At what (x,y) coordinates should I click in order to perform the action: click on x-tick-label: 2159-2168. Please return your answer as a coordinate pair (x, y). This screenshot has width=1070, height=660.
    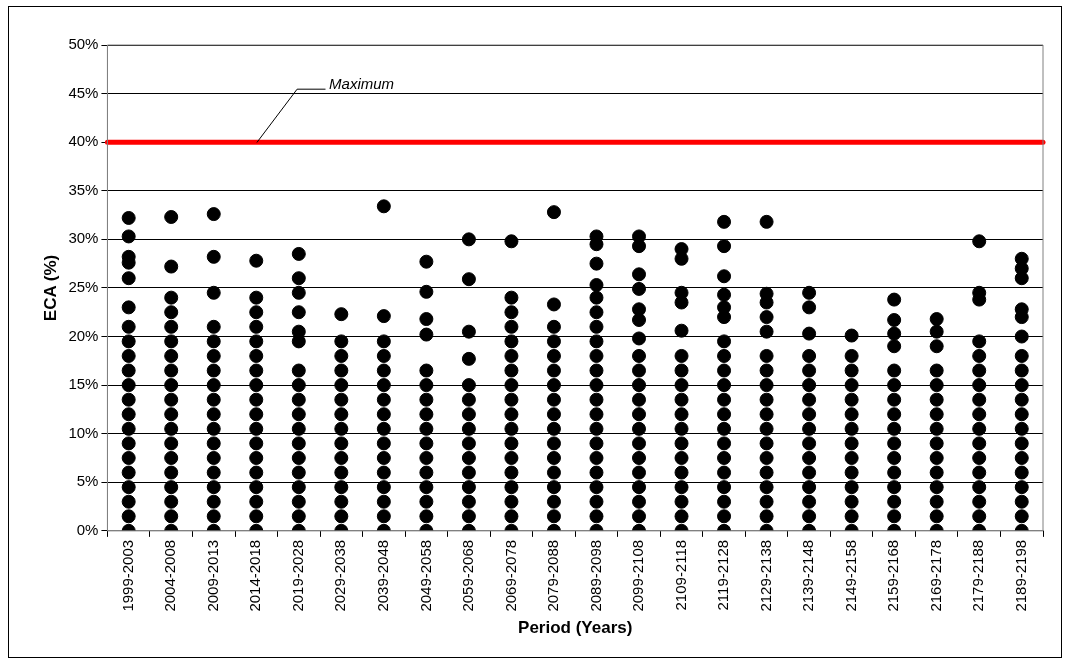
    Looking at the image, I should click on (893, 575).